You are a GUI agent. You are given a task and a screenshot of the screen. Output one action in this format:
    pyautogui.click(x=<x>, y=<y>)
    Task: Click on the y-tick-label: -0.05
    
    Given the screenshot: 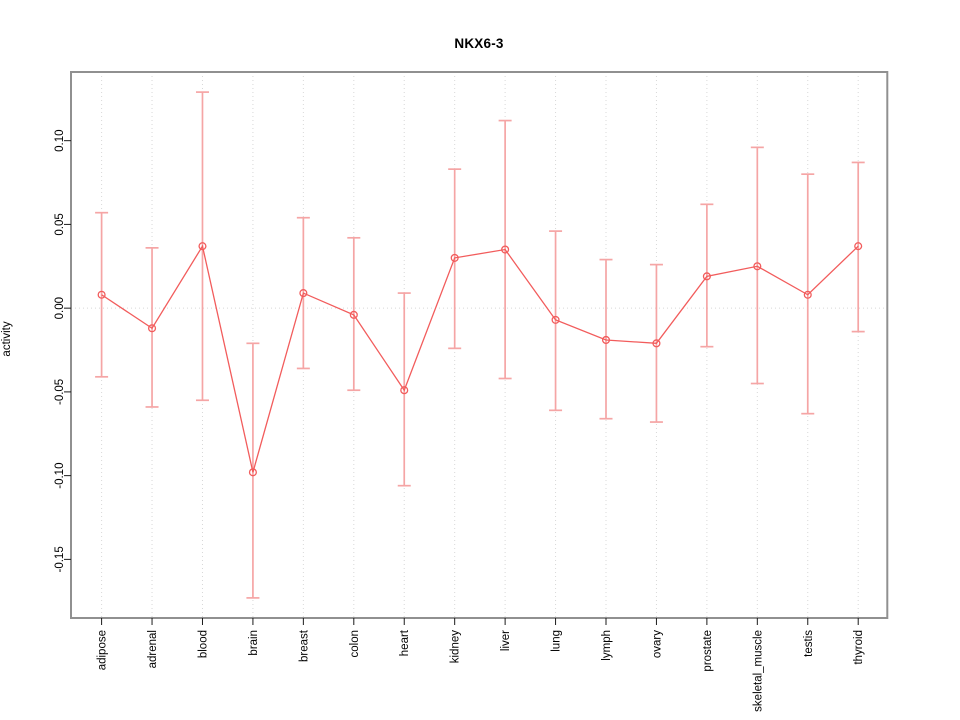 What is the action you would take?
    pyautogui.click(x=60, y=392)
    